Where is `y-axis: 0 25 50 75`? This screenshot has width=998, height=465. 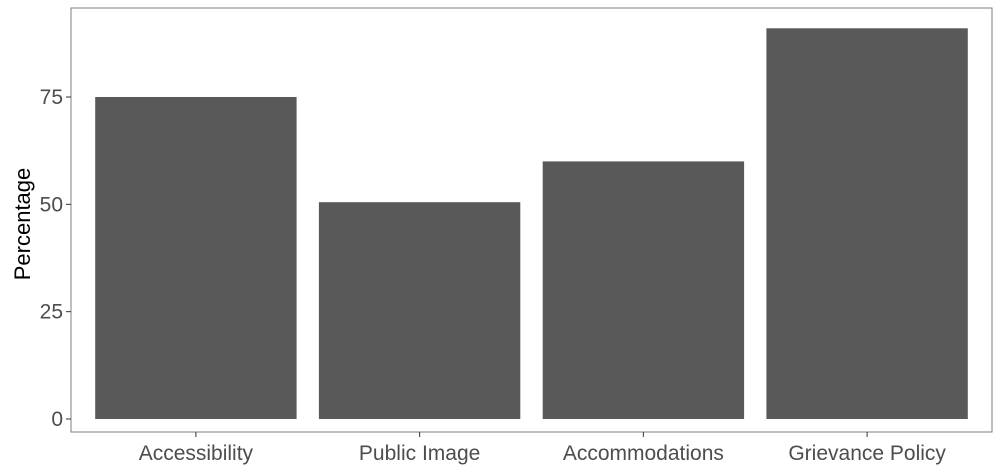 y-axis: 0 25 50 75 is located at coordinates (55, 258).